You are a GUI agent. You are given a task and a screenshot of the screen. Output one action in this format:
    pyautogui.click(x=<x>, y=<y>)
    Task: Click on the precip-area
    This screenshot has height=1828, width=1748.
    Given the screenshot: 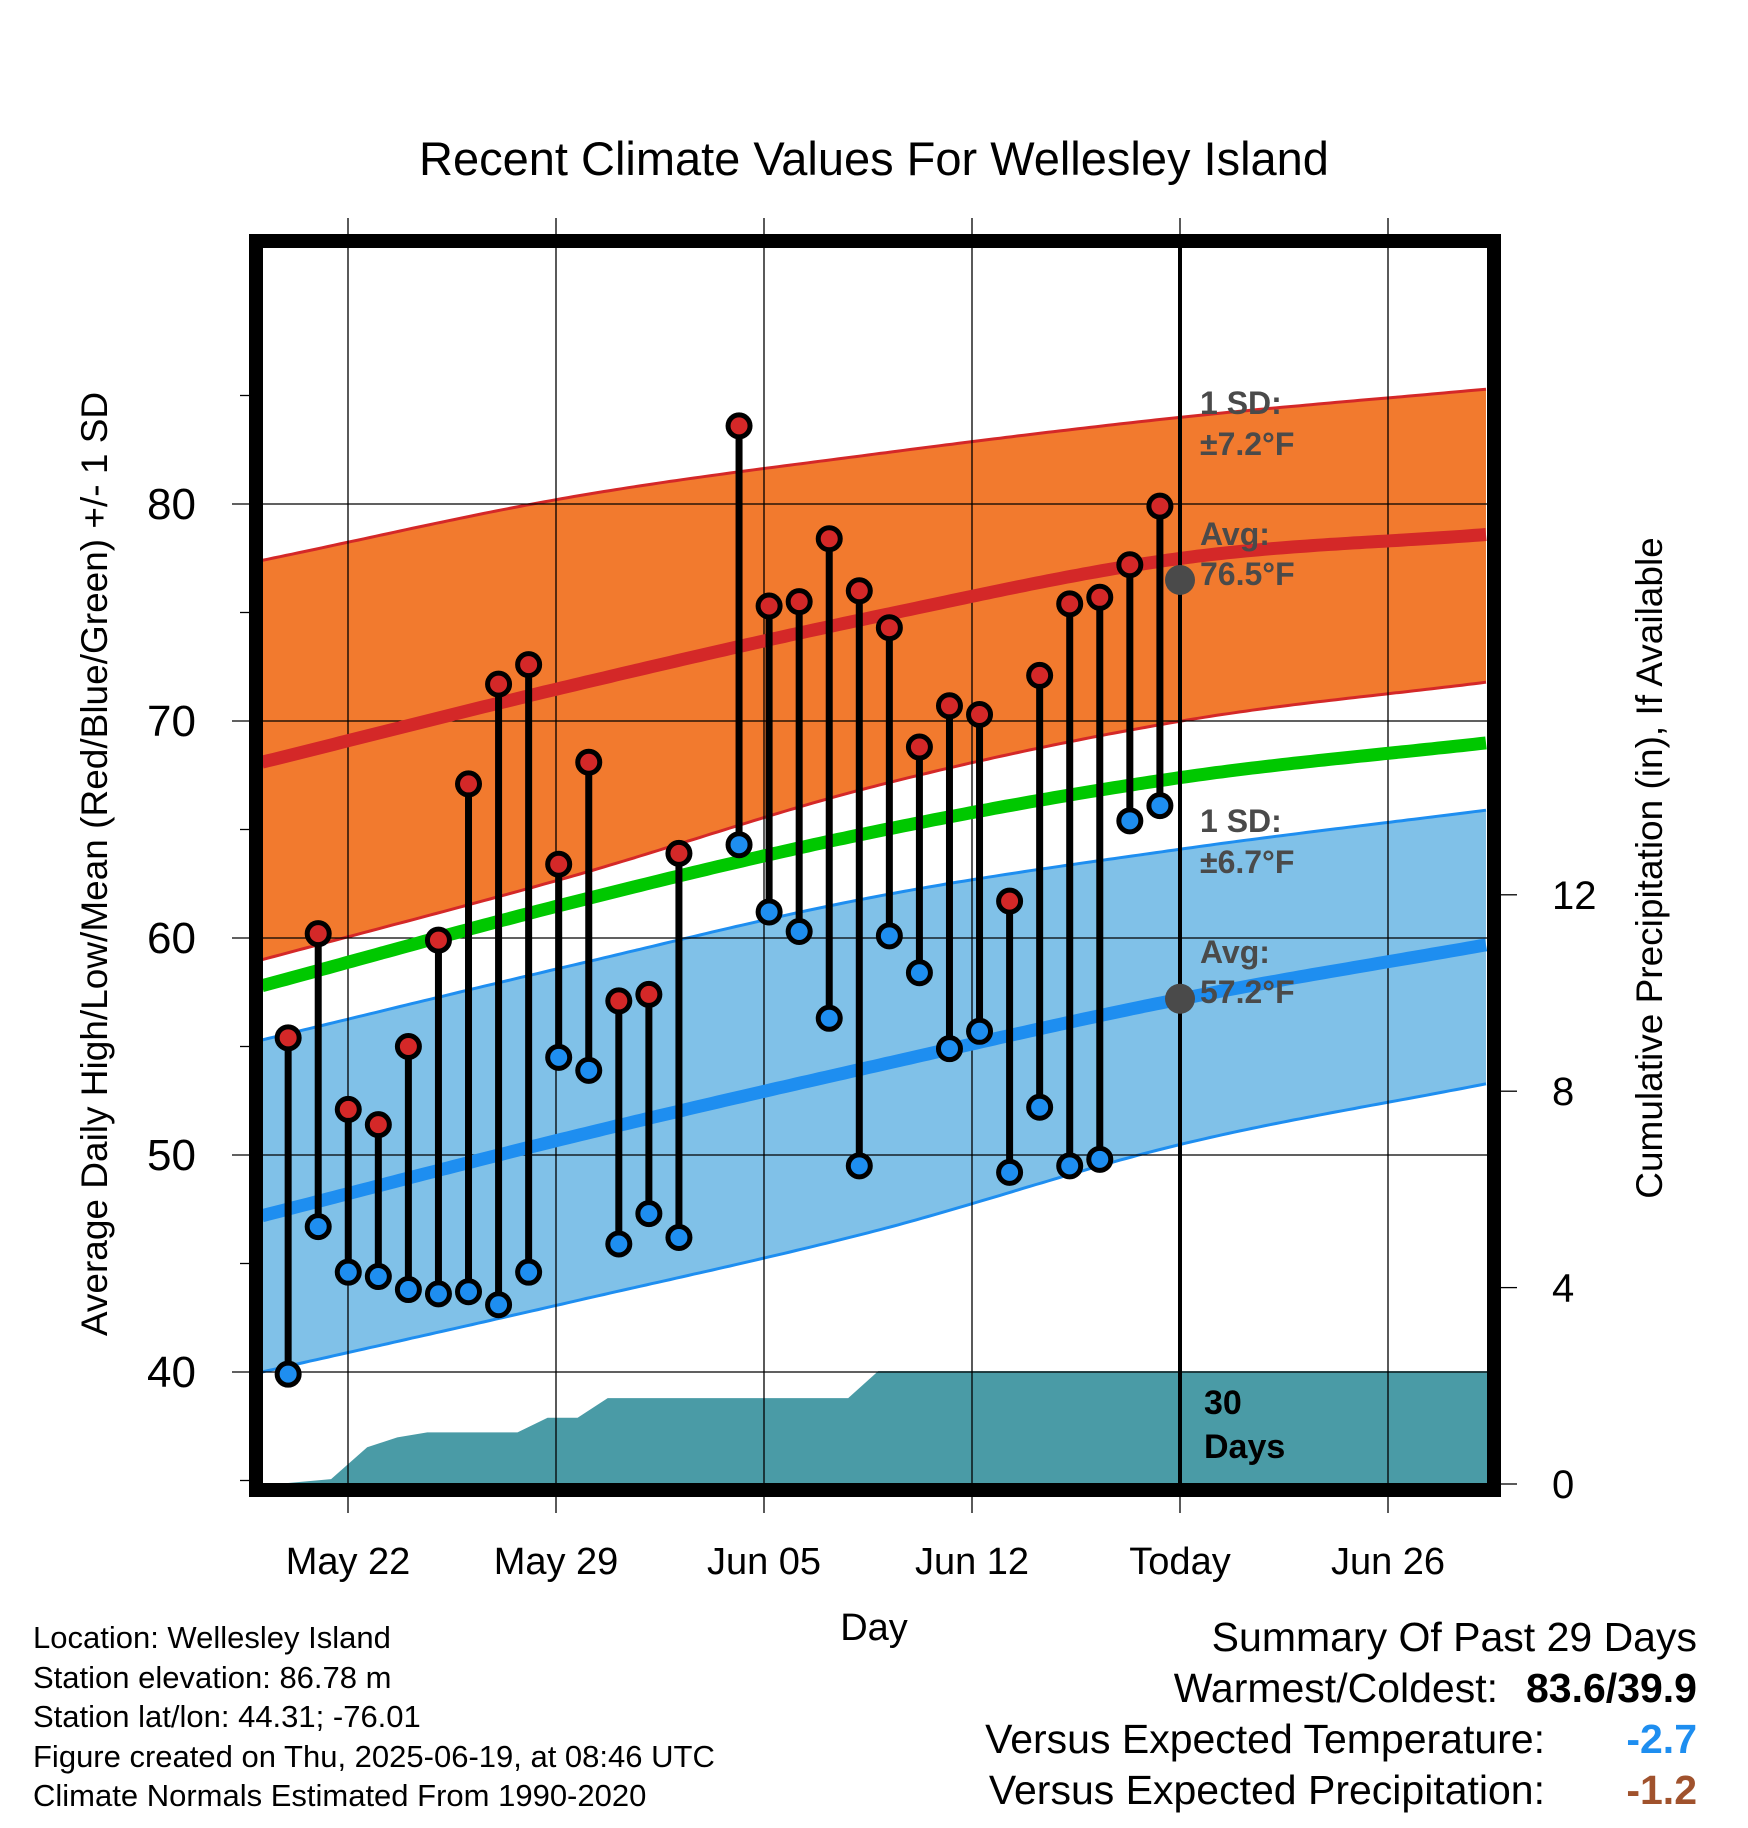 What is the action you would take?
    pyautogui.click(x=875, y=1427)
    